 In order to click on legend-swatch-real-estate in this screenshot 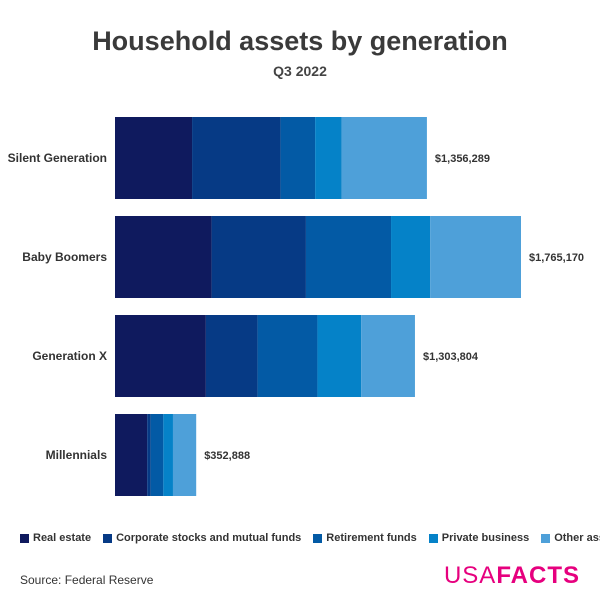, I will do `click(24, 538)`.